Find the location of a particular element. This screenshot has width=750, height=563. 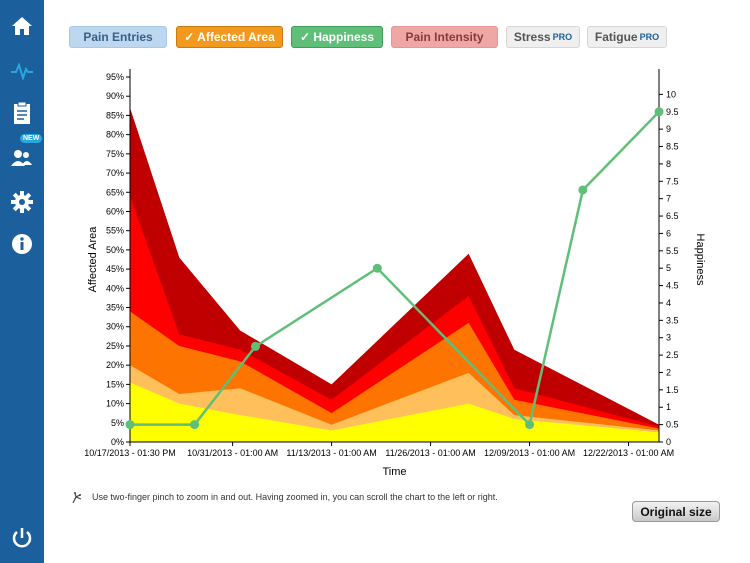

right-axis-title: Happiness is located at coordinates (700, 260).